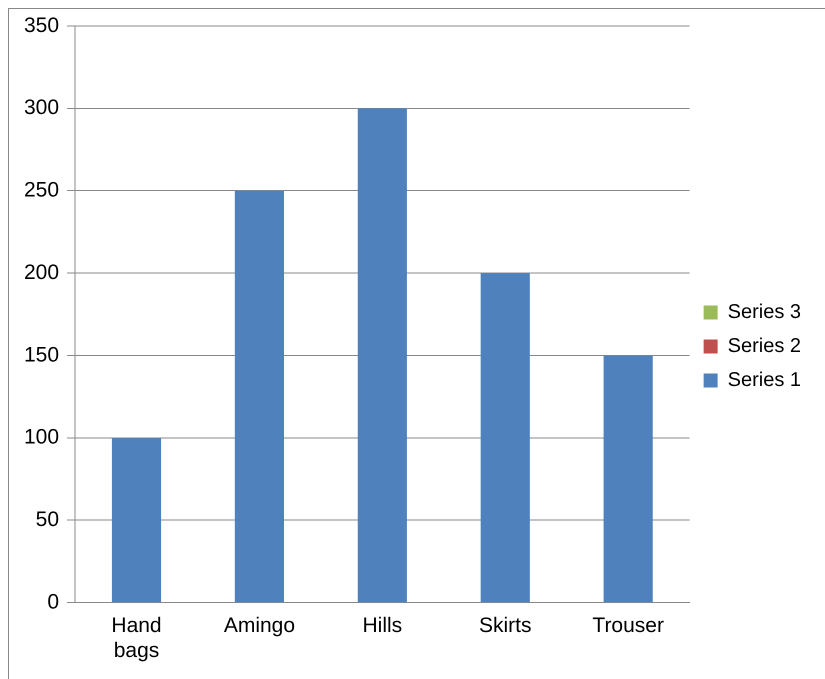  I want to click on y-tick-label: 200, so click(42, 272).